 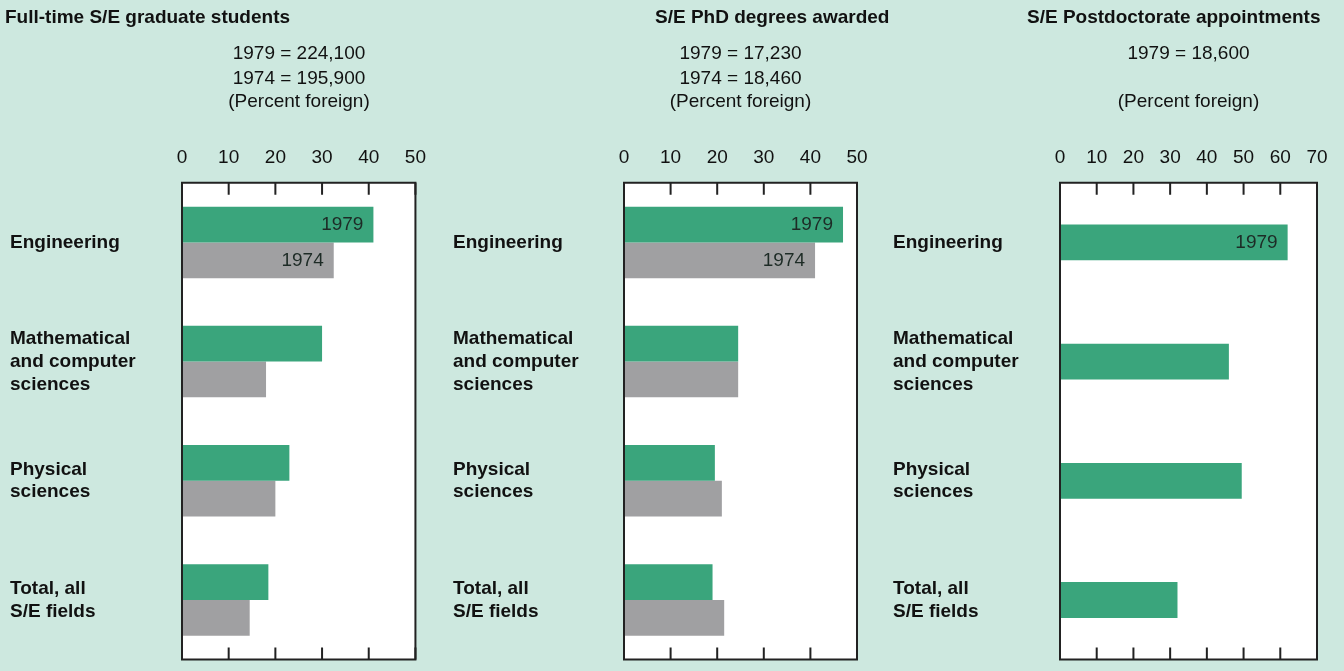 What do you see at coordinates (1174, 17) in the screenshot?
I see `chart-title: S/E Postdoctorate appointments` at bounding box center [1174, 17].